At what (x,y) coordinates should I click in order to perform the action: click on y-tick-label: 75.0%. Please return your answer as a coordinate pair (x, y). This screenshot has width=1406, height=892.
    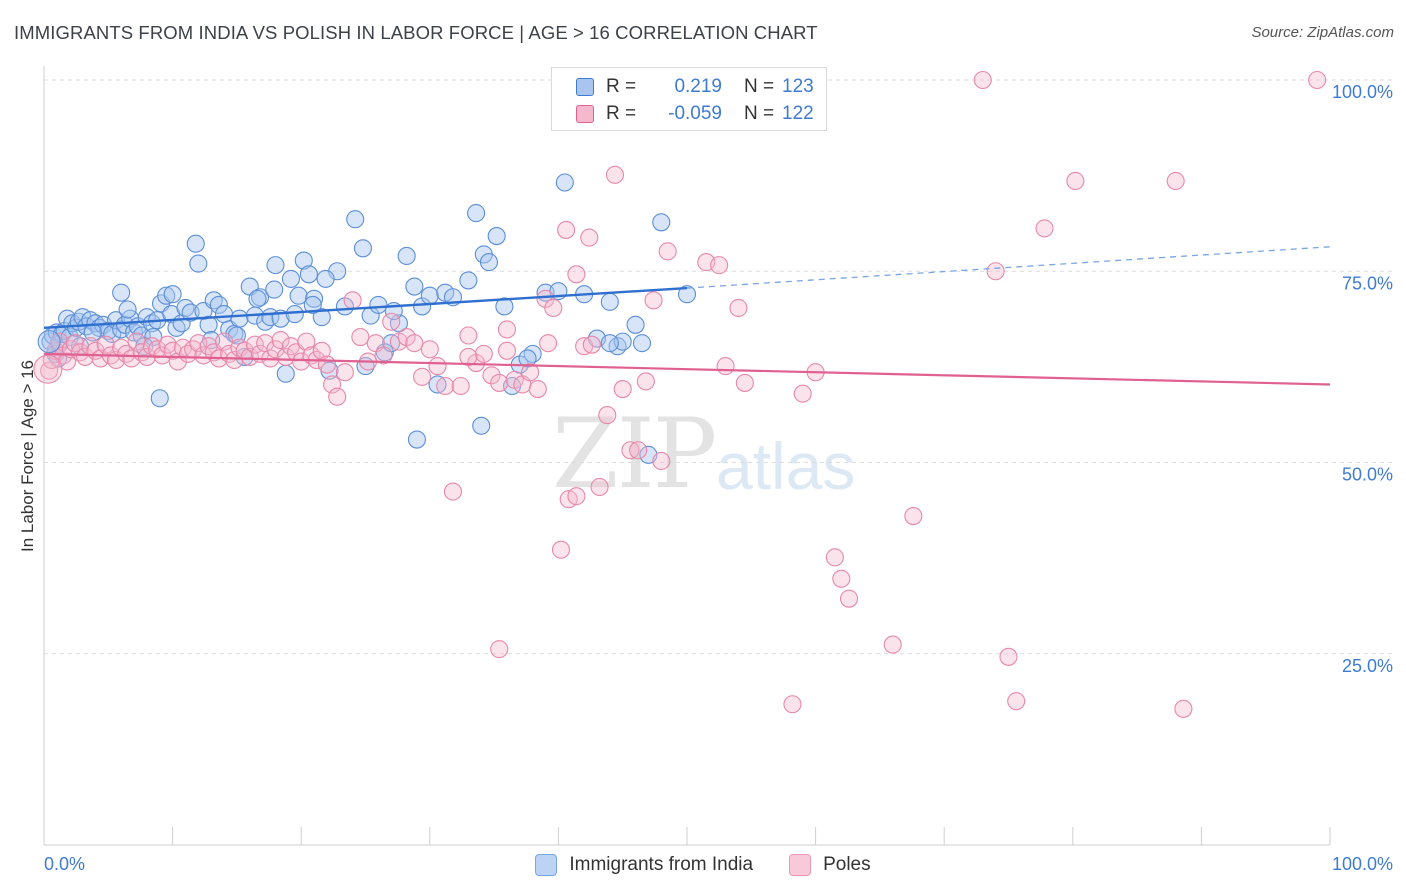
    Looking at the image, I should click on (1367, 283).